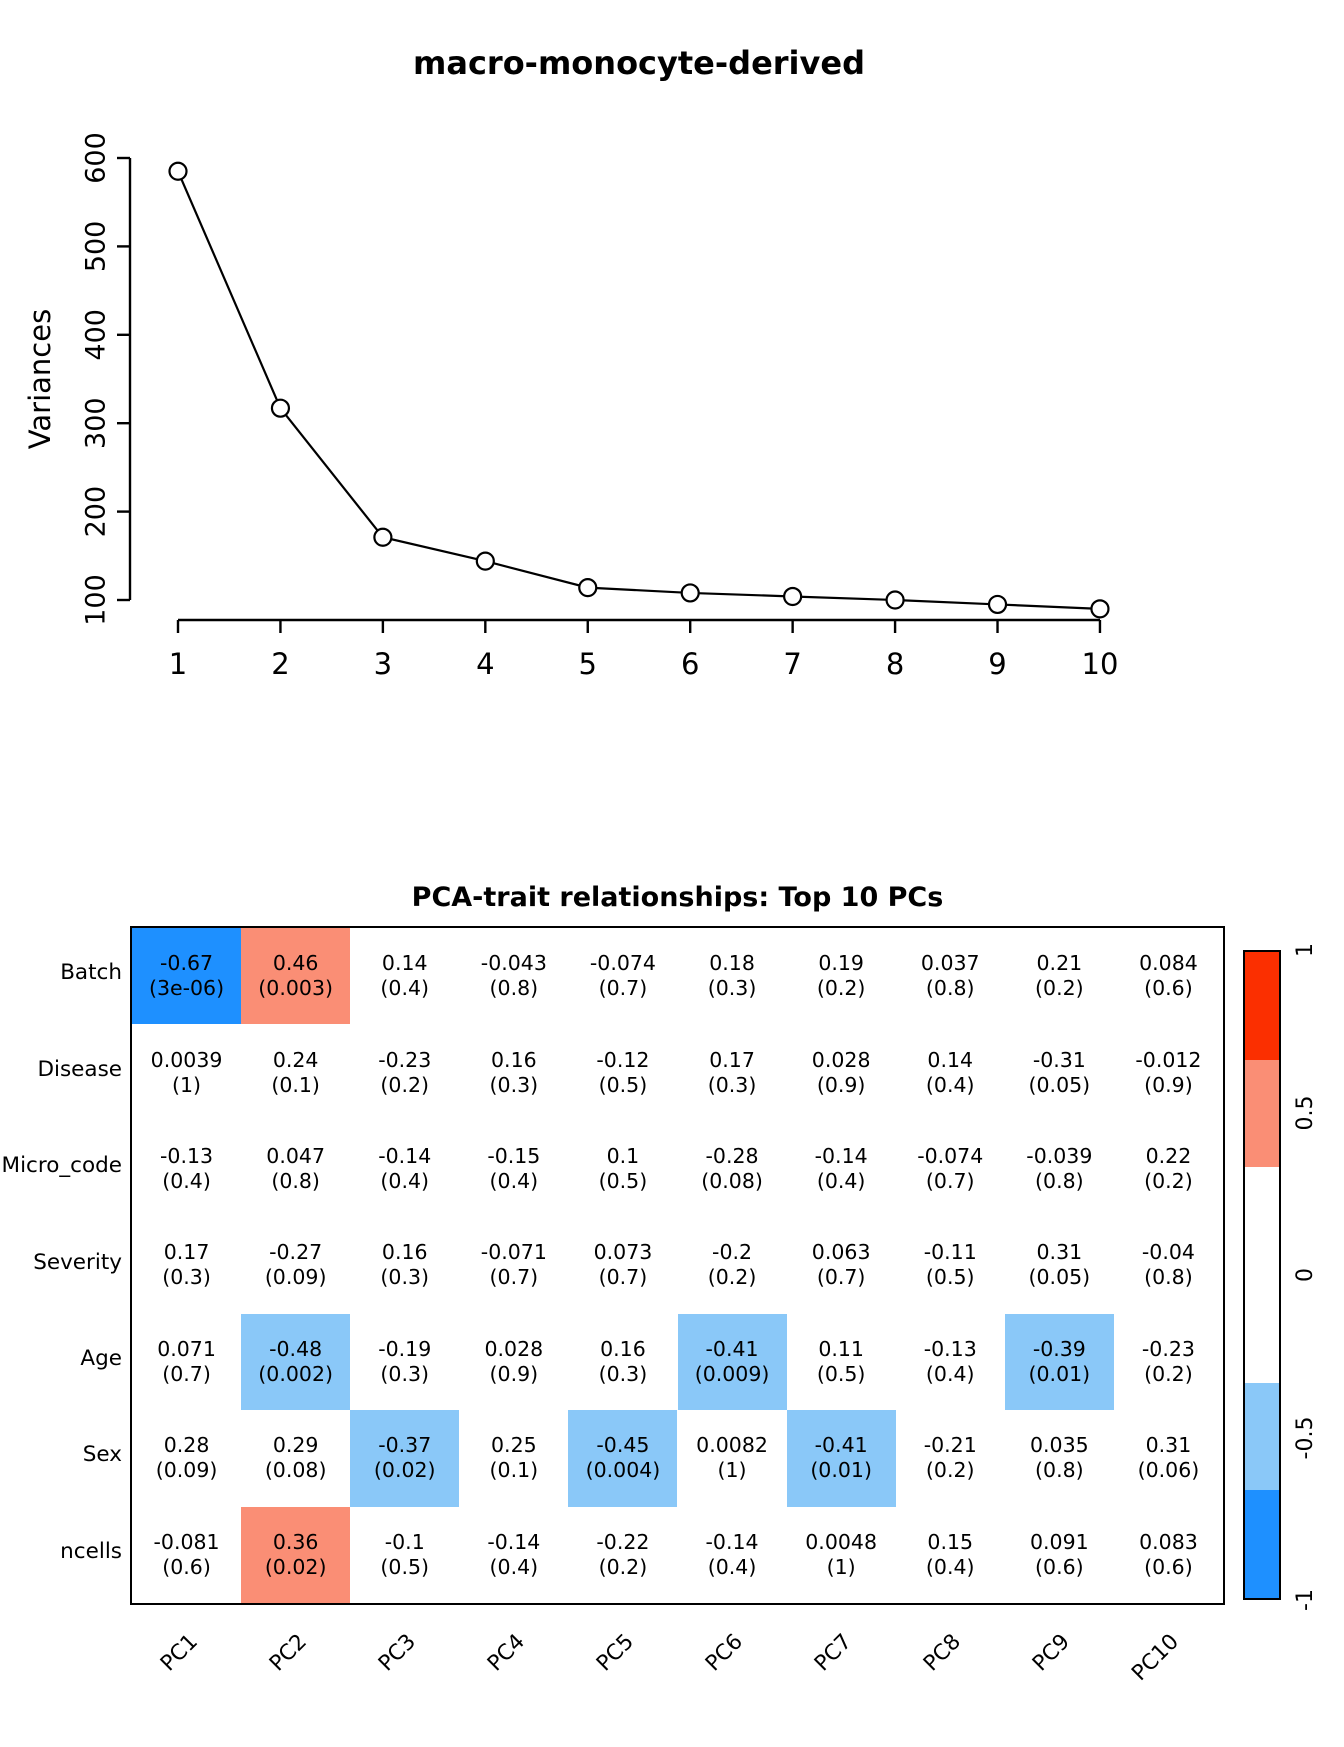 The height and width of the screenshot is (1747, 1344). What do you see at coordinates (514, 1156) in the screenshot?
I see `cell-correlation: -0.15` at bounding box center [514, 1156].